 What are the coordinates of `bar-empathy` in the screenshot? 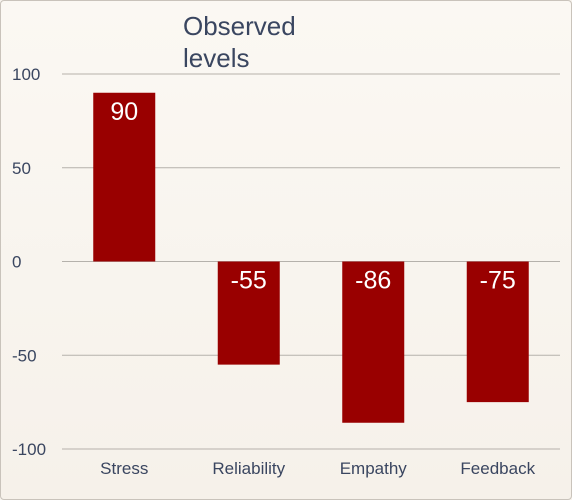 It's located at (373, 342).